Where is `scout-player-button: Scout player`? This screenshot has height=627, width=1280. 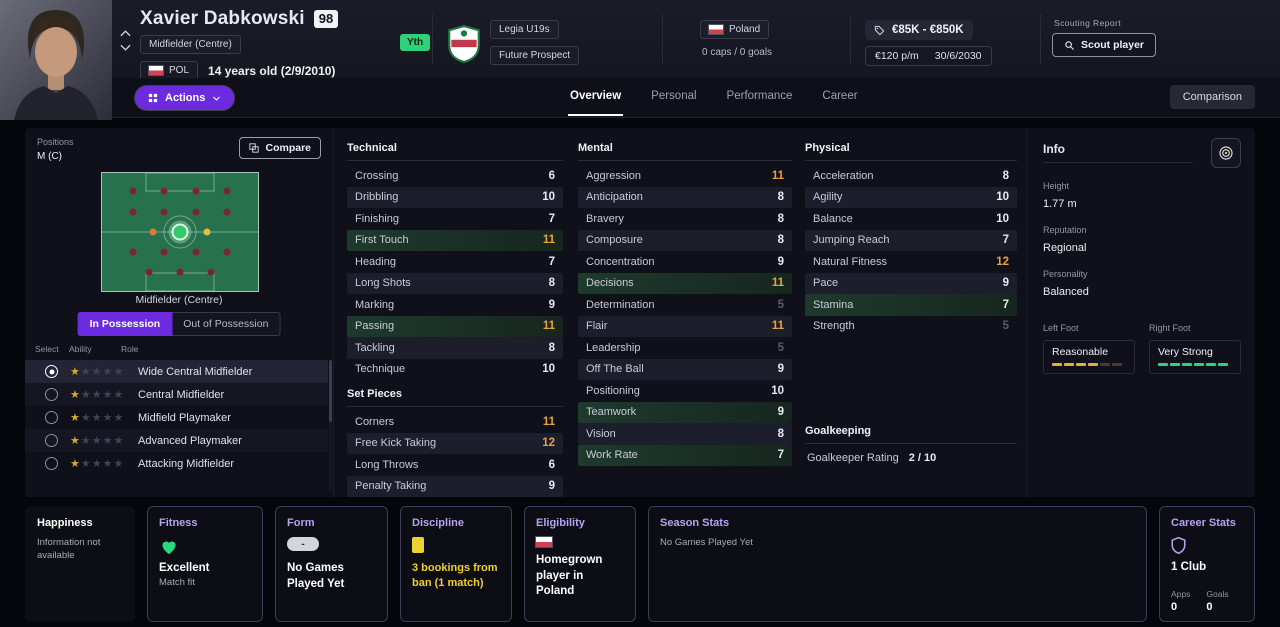
scout-player-button: Scout player is located at coordinates (1104, 45).